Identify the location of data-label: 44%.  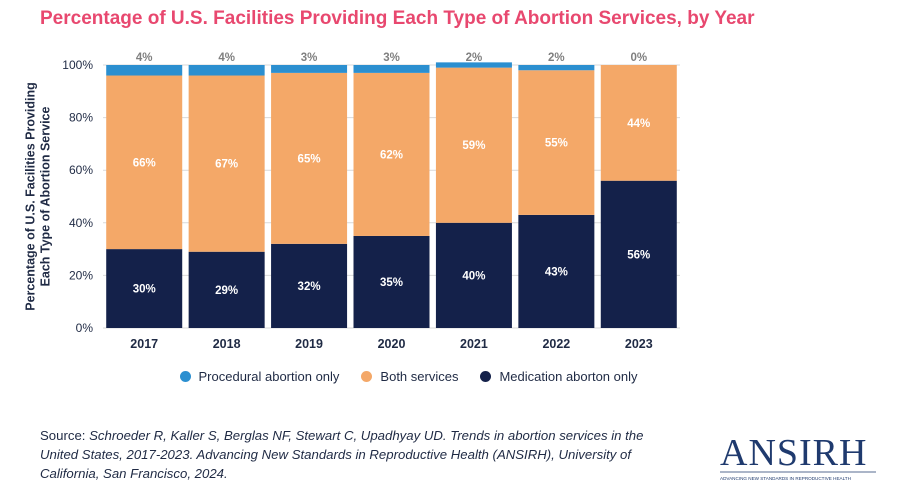
(638, 124).